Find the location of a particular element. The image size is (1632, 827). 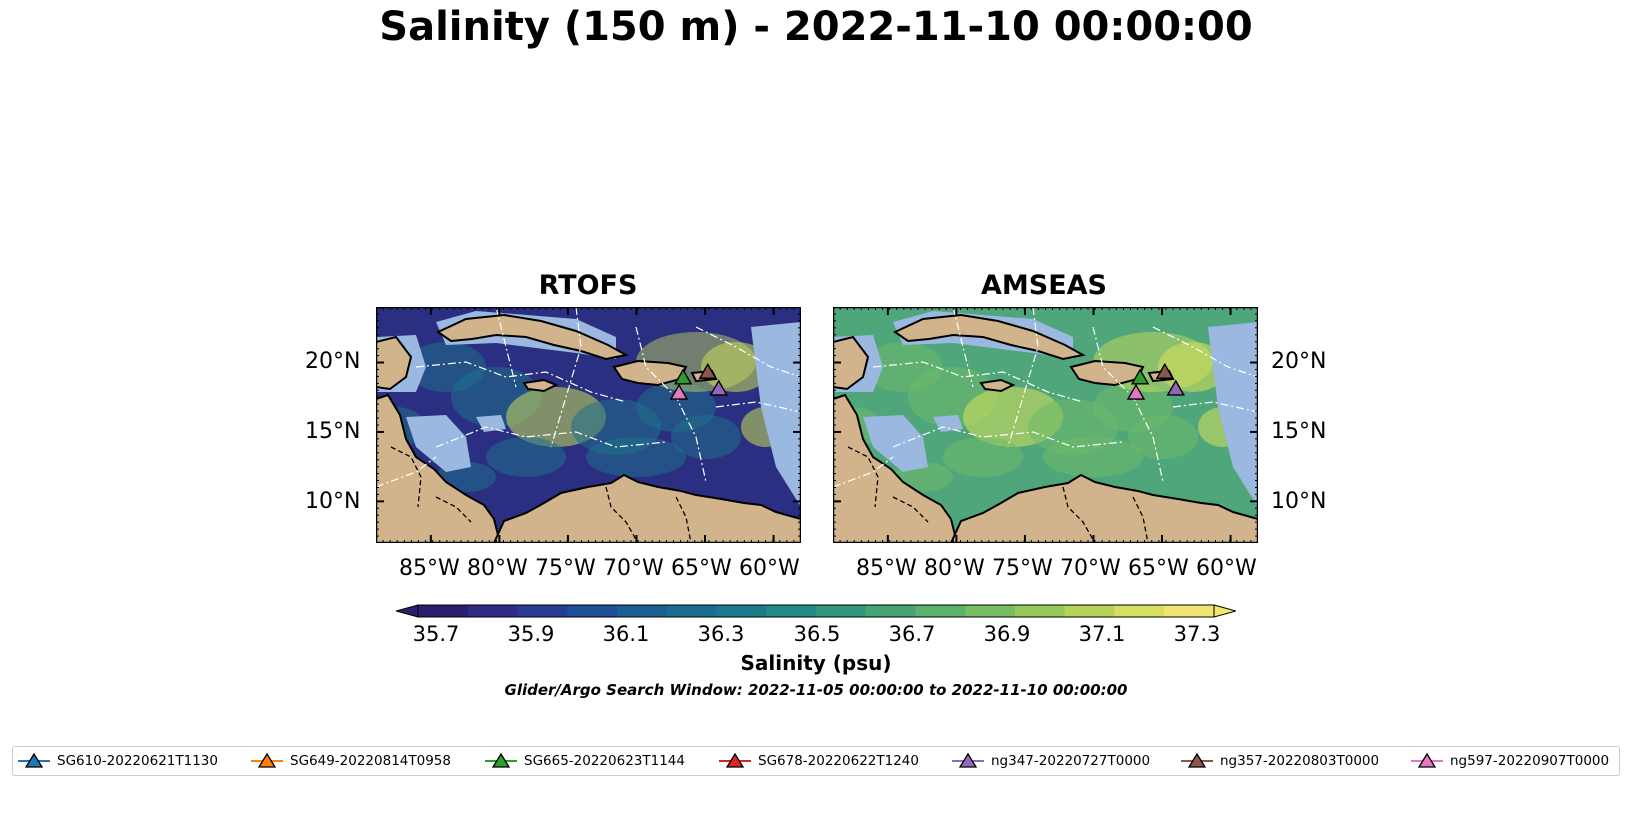

legend-item: ng347-20220727T0000 is located at coordinates (1050, 761).